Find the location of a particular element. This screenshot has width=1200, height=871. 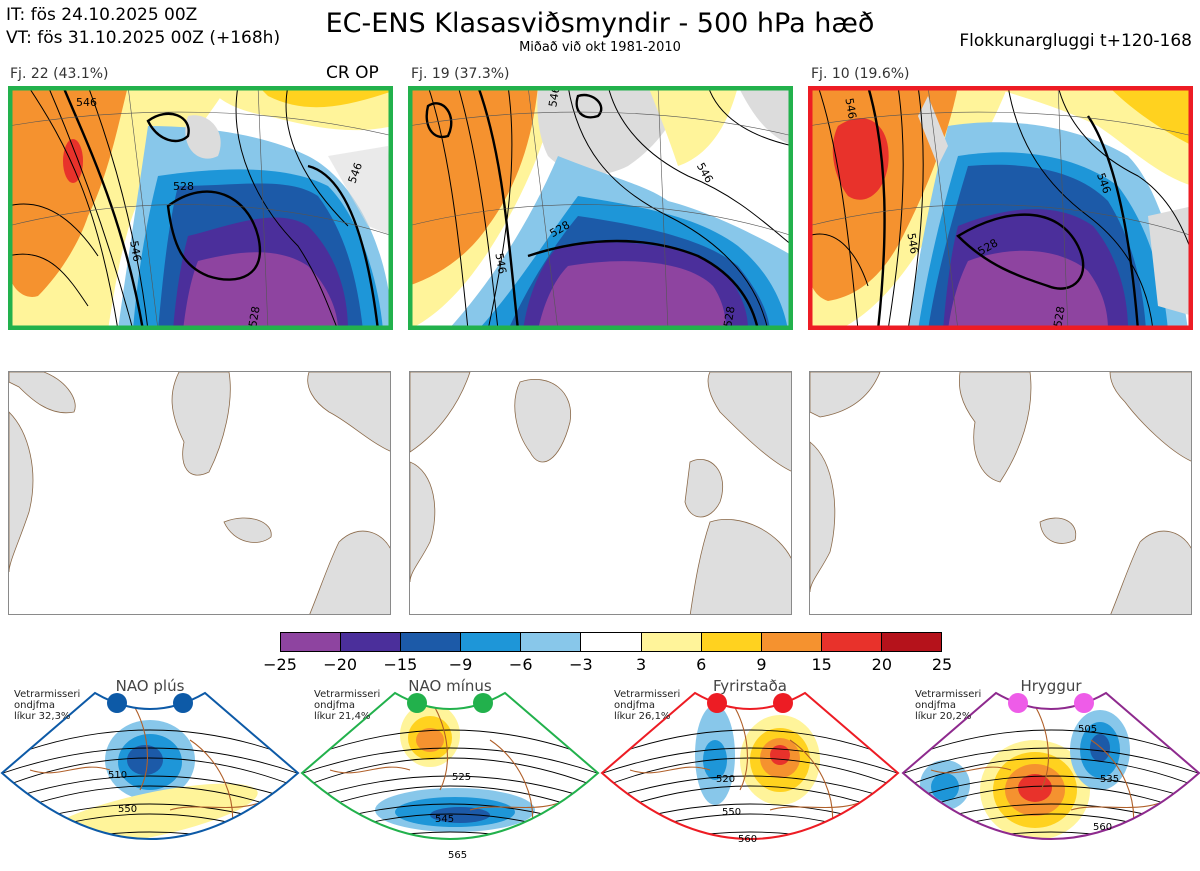

regime-probability-note: Vetrarmisseri ondjfma líkur 26,1% is located at coordinates (647, 705).